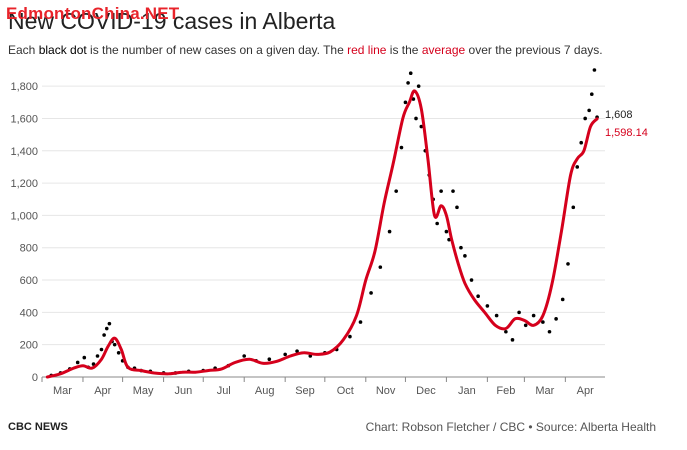  What do you see at coordinates (626, 124) in the screenshot?
I see `end-labels: 1,608 1,598.14` at bounding box center [626, 124].